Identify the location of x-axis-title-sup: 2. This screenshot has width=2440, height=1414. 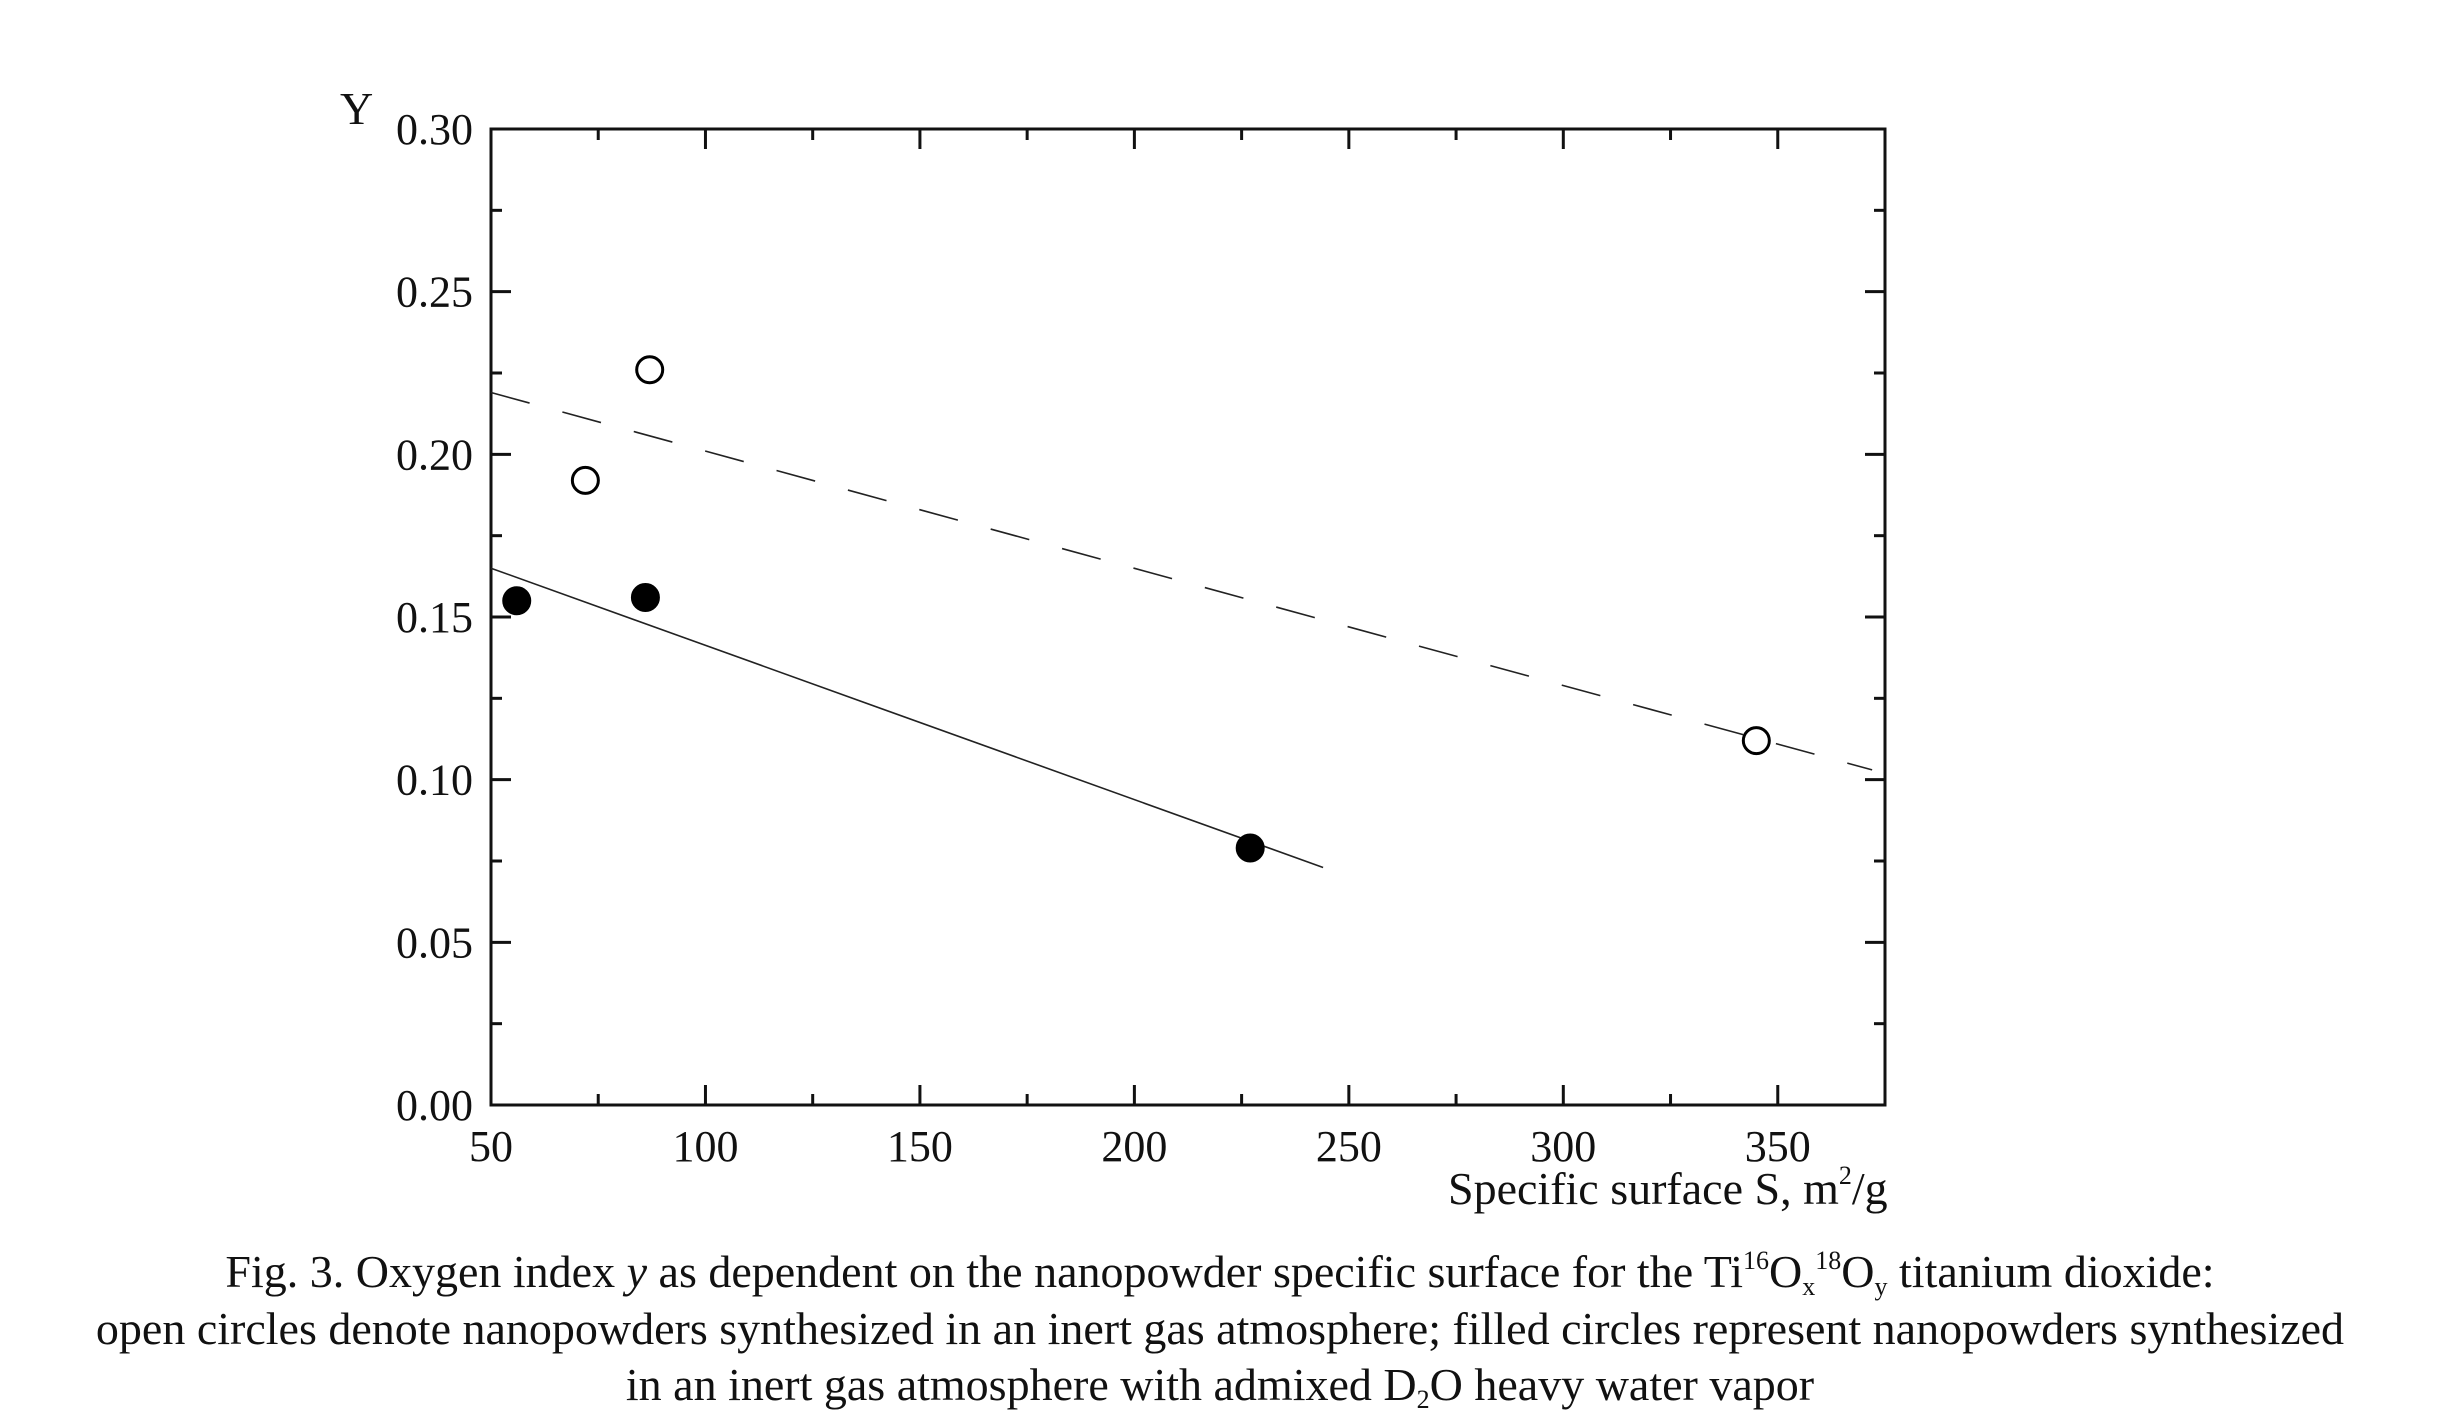
(1845, 1175).